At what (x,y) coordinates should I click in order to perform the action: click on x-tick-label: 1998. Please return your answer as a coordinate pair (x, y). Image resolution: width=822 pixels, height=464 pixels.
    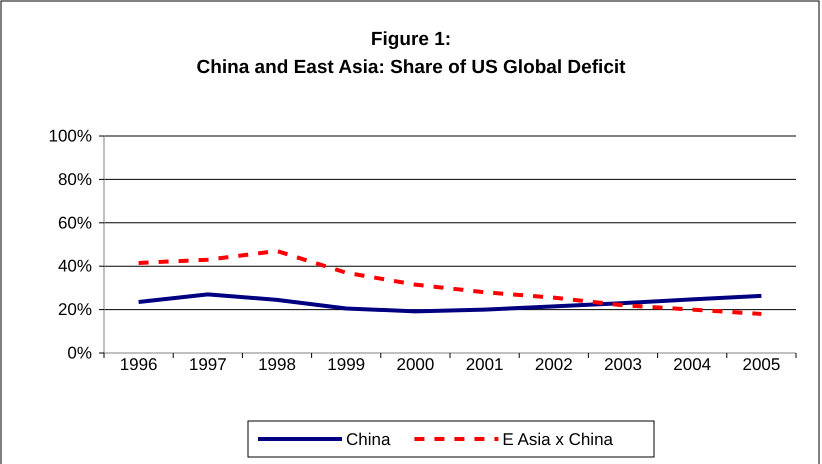
    Looking at the image, I should click on (277, 364).